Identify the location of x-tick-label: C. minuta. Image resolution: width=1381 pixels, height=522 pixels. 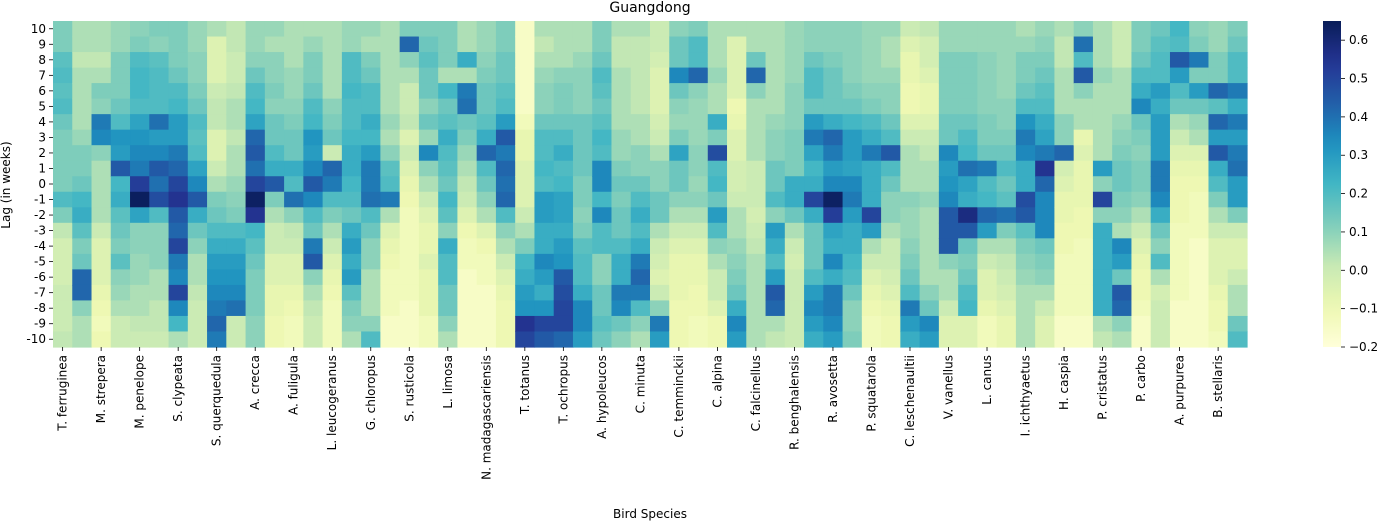
(640, 384).